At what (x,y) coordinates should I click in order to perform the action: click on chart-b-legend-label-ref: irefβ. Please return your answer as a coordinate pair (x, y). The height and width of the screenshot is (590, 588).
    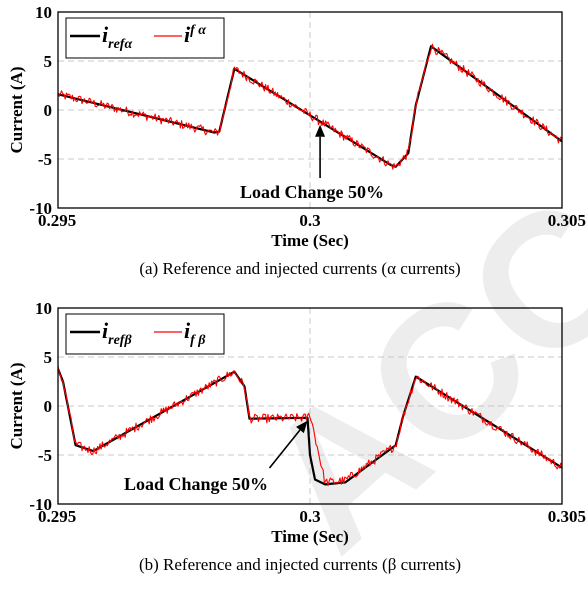
    Looking at the image, I should click on (117, 333).